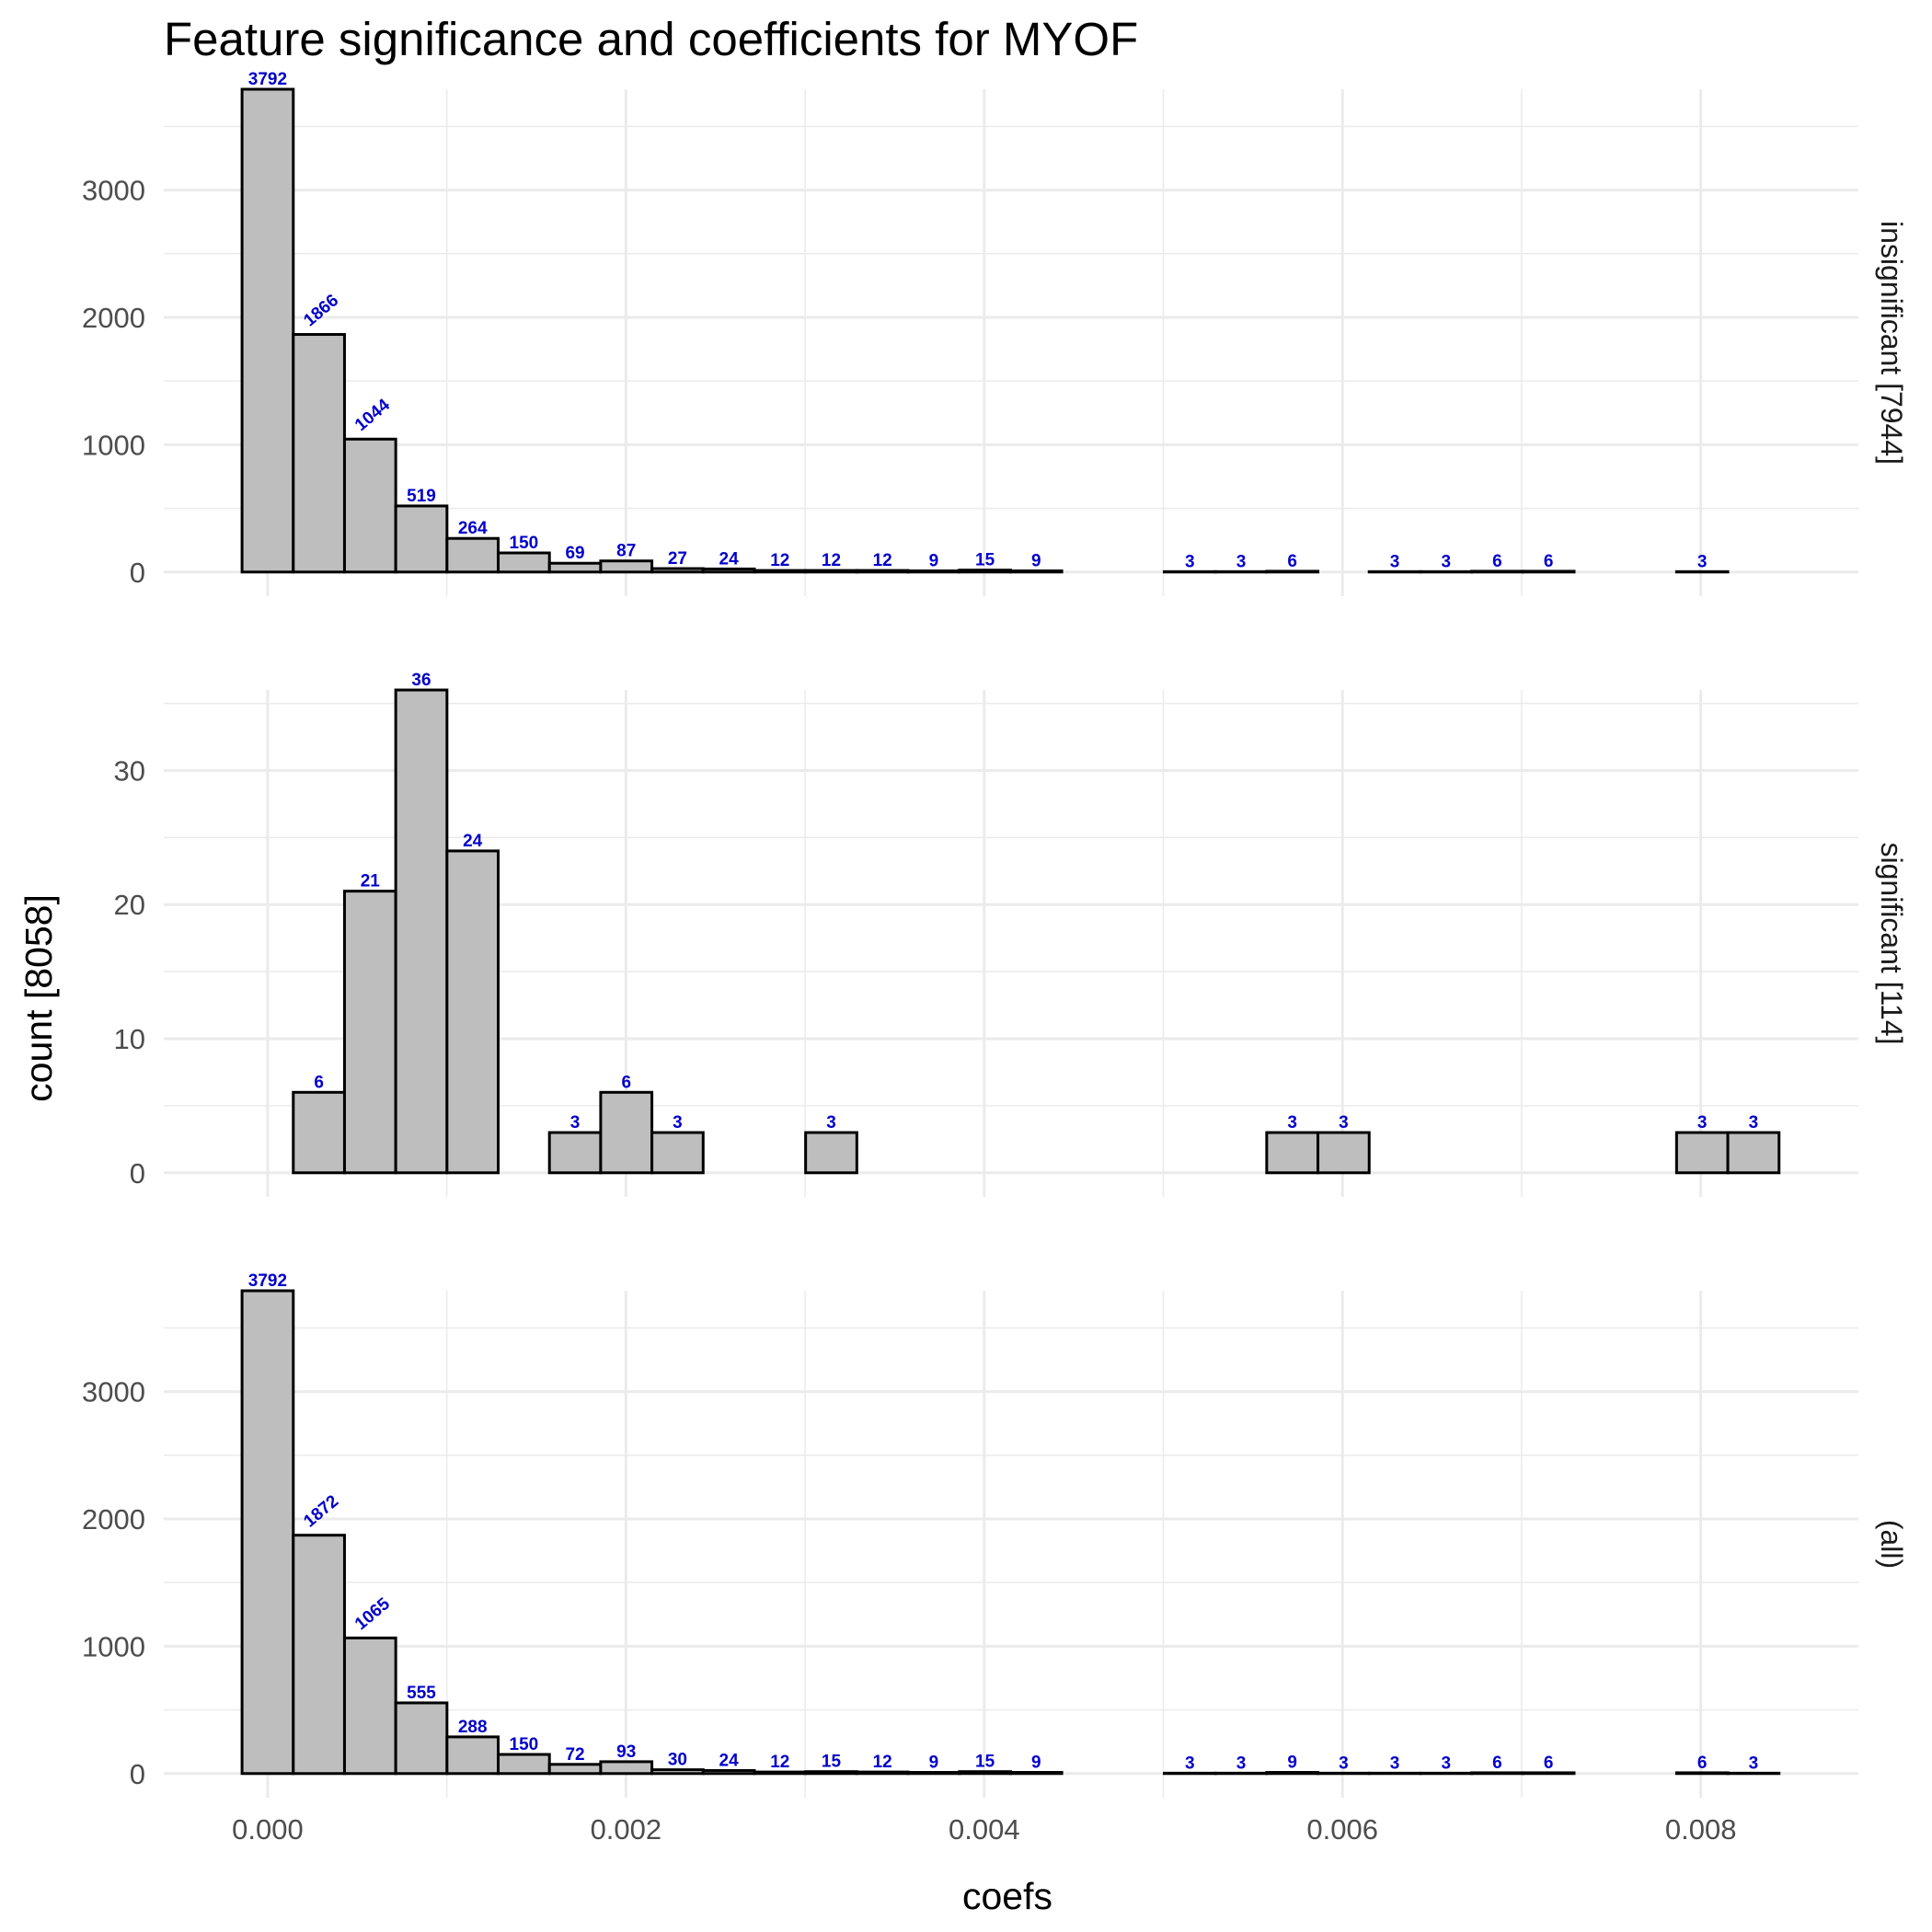 The width and height of the screenshot is (1932, 1932). What do you see at coordinates (113, 445) in the screenshot?
I see `y-tick-label: 1000` at bounding box center [113, 445].